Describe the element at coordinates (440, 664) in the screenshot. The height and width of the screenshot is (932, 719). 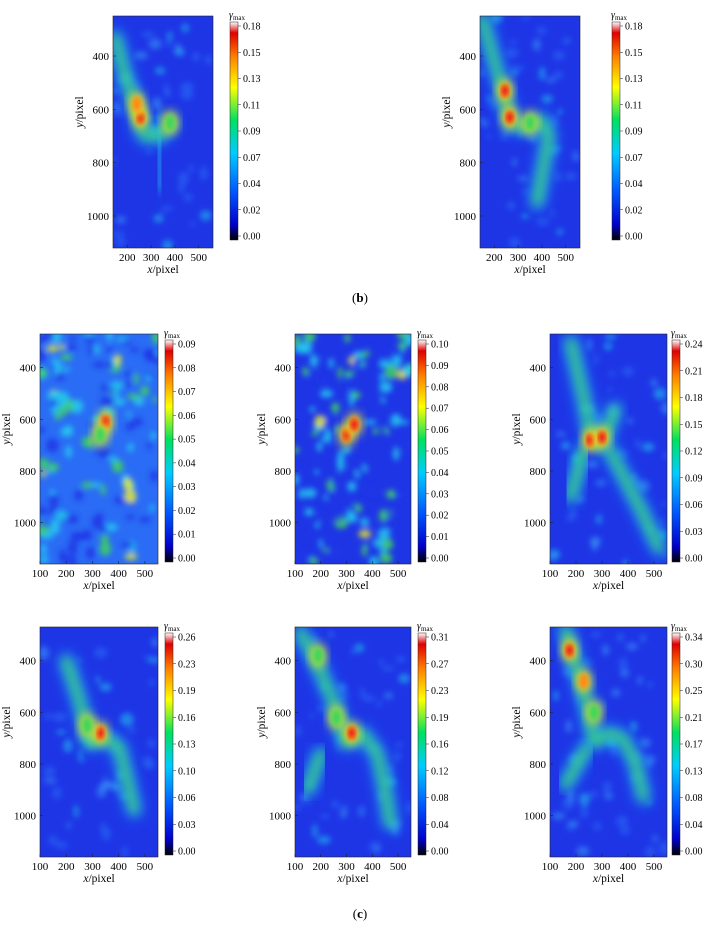
I see `colorbar-tick-label: 0.27` at that location.